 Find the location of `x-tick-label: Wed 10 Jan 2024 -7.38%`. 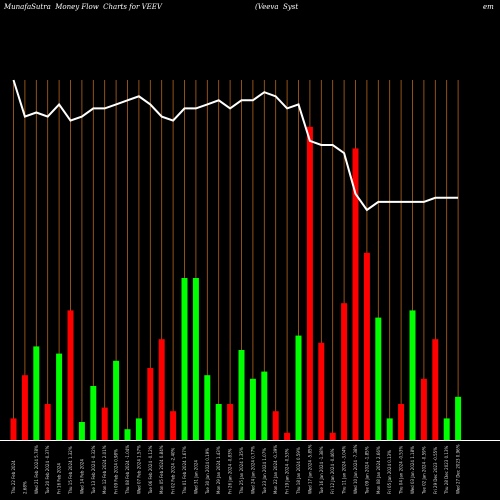

x-tick-label: Wed 10 Jan 2024 -7.38% is located at coordinates (355, 469).